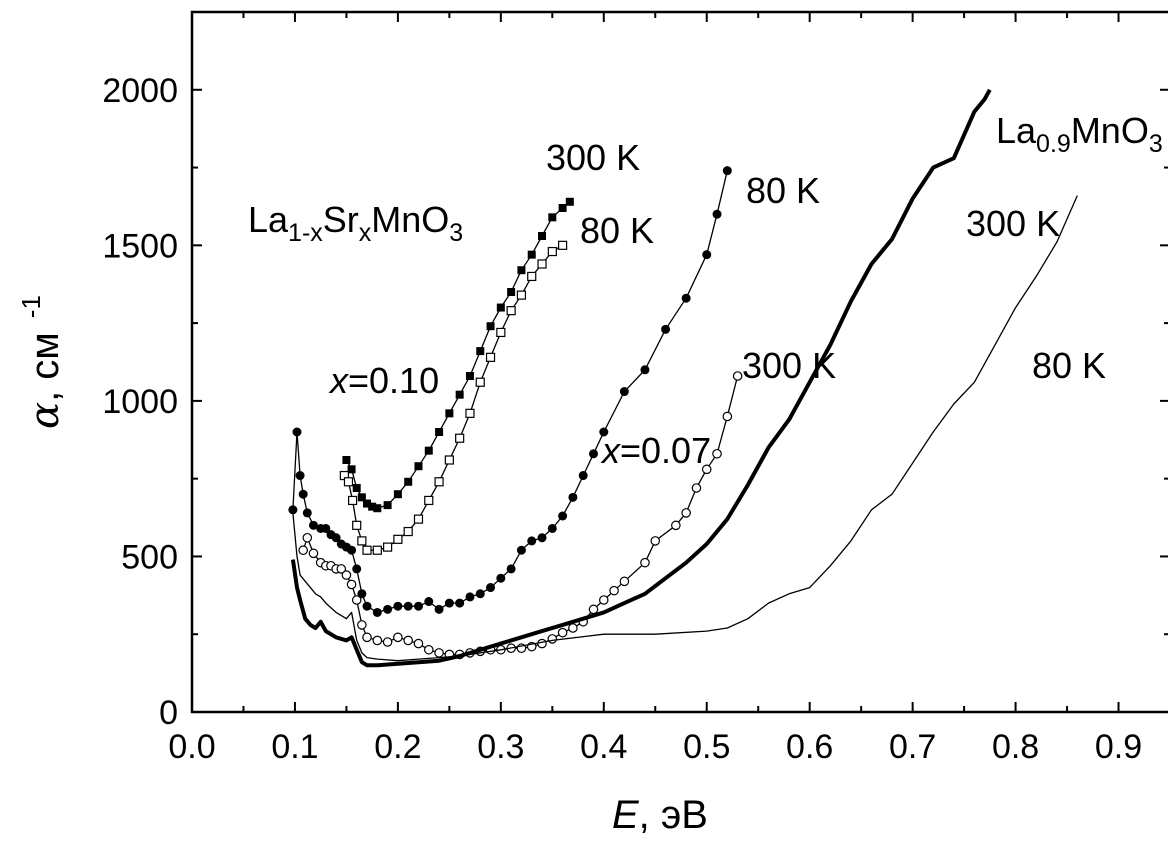 This screenshot has width=1168, height=841. What do you see at coordinates (140, 91) in the screenshot?
I see `y-tick-label: 2000` at bounding box center [140, 91].